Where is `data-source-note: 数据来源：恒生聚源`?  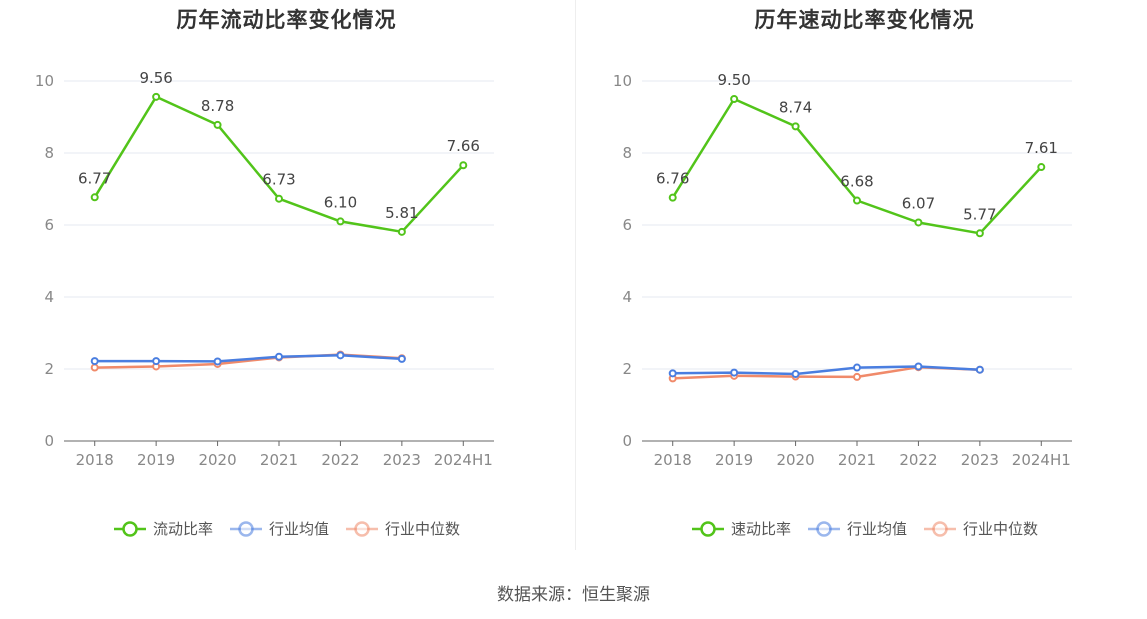
data-source-note: 数据来源：恒生聚源 is located at coordinates (573, 595).